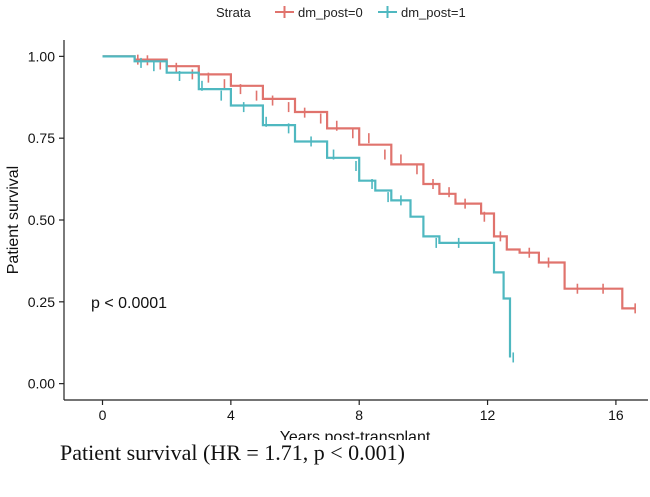 Image resolution: width=650 pixels, height=497 pixels. Describe the element at coordinates (41, 302) in the screenshot. I see `y-tick-label: 0.25` at that location.